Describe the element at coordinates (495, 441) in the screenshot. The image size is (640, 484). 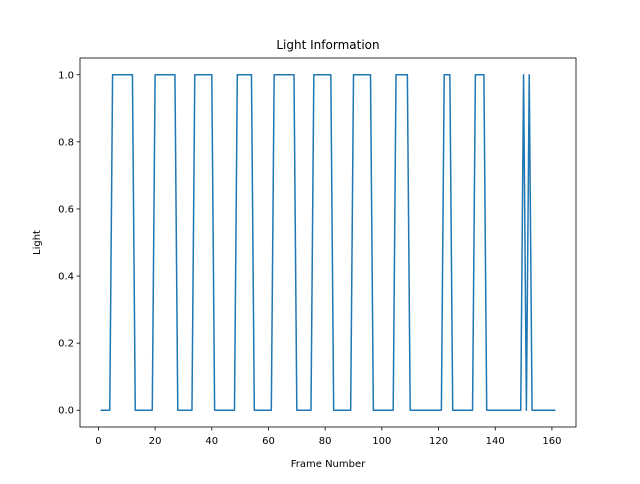
I see `x-tick-label: 140` at that location.